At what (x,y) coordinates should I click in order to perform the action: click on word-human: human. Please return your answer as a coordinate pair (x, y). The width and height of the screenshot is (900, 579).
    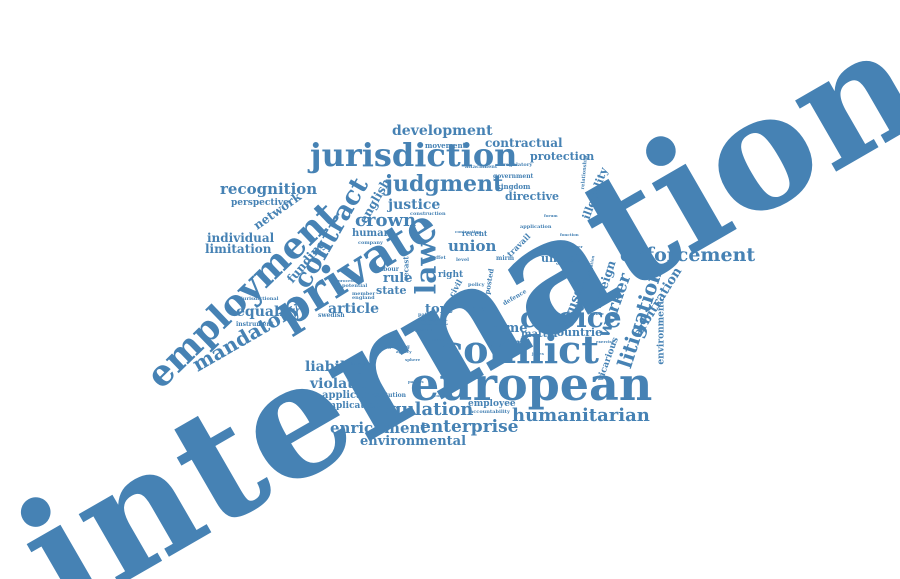
    Looking at the image, I should click on (371, 233).